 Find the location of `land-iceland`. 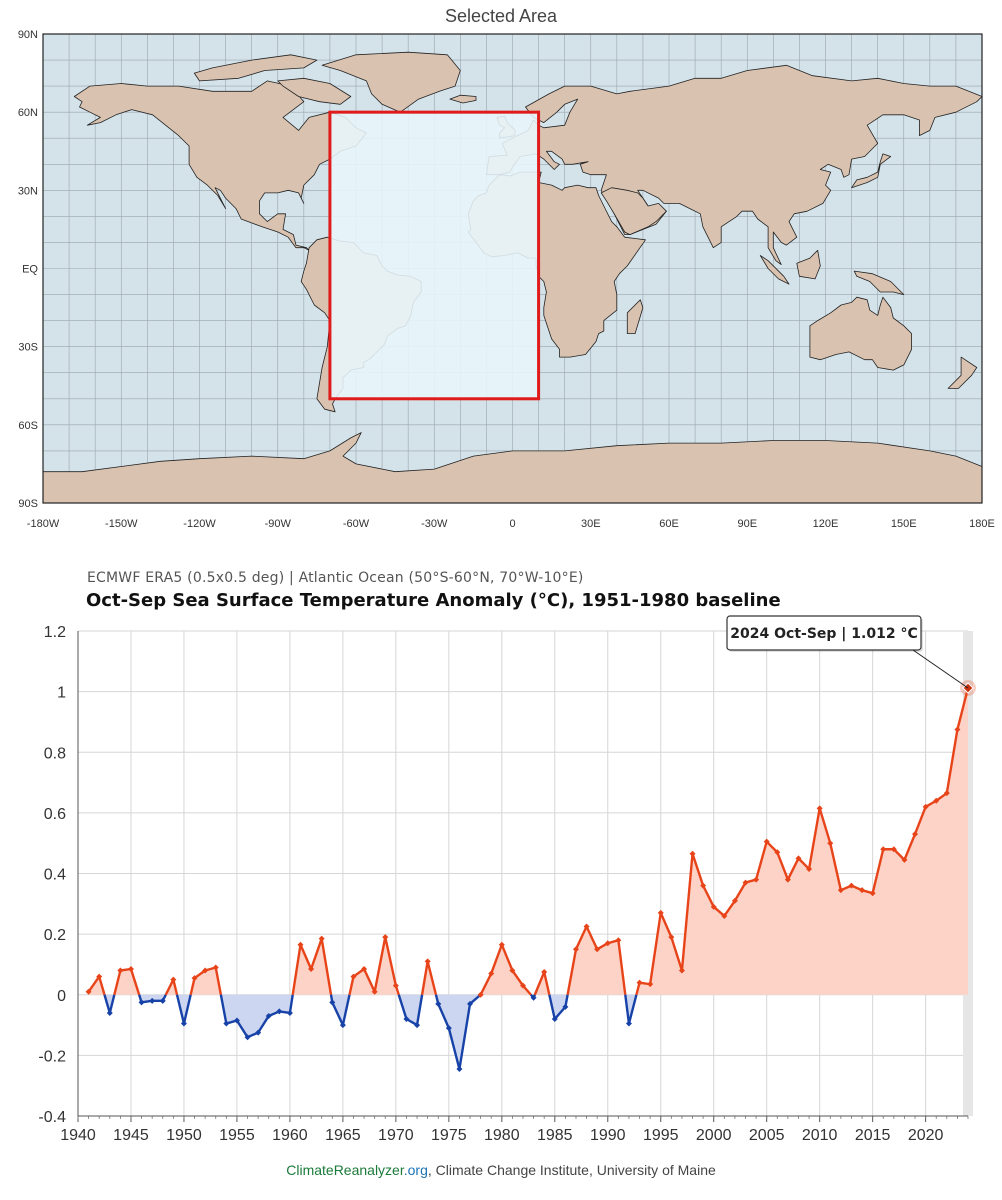

land-iceland is located at coordinates (463, 99).